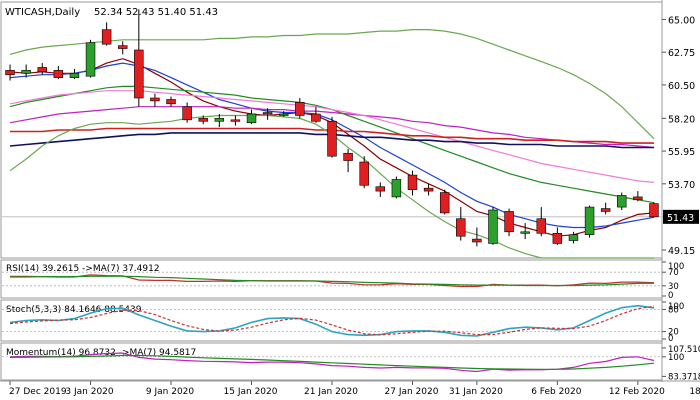 The width and height of the screenshot is (700, 400). What do you see at coordinates (101, 353) in the screenshot?
I see `momentum-title: Momentum(14) 96.8732 ->MA(7) 94.5817` at bounding box center [101, 353].